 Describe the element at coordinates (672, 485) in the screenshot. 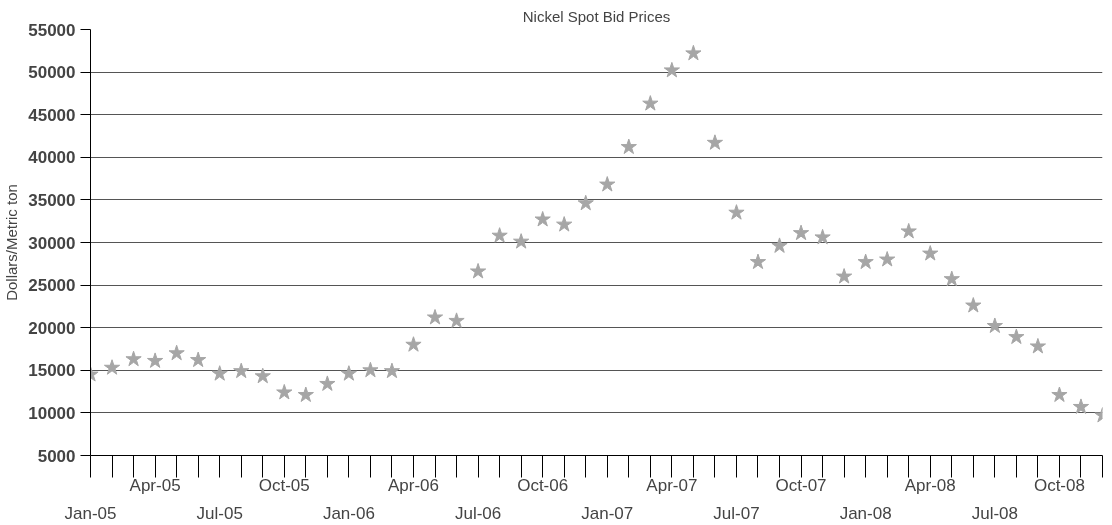

I see `x-tick-label: Apr-07` at that location.